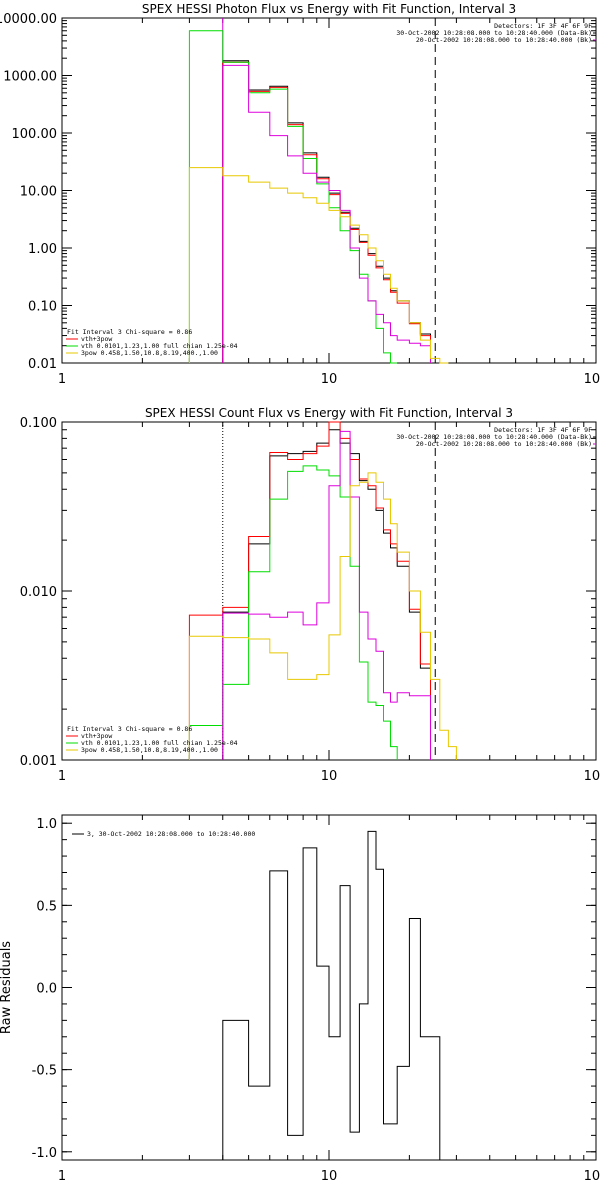  Describe the element at coordinates (44, 1071) in the screenshot. I see `y-tick-label: -0.5` at that location.